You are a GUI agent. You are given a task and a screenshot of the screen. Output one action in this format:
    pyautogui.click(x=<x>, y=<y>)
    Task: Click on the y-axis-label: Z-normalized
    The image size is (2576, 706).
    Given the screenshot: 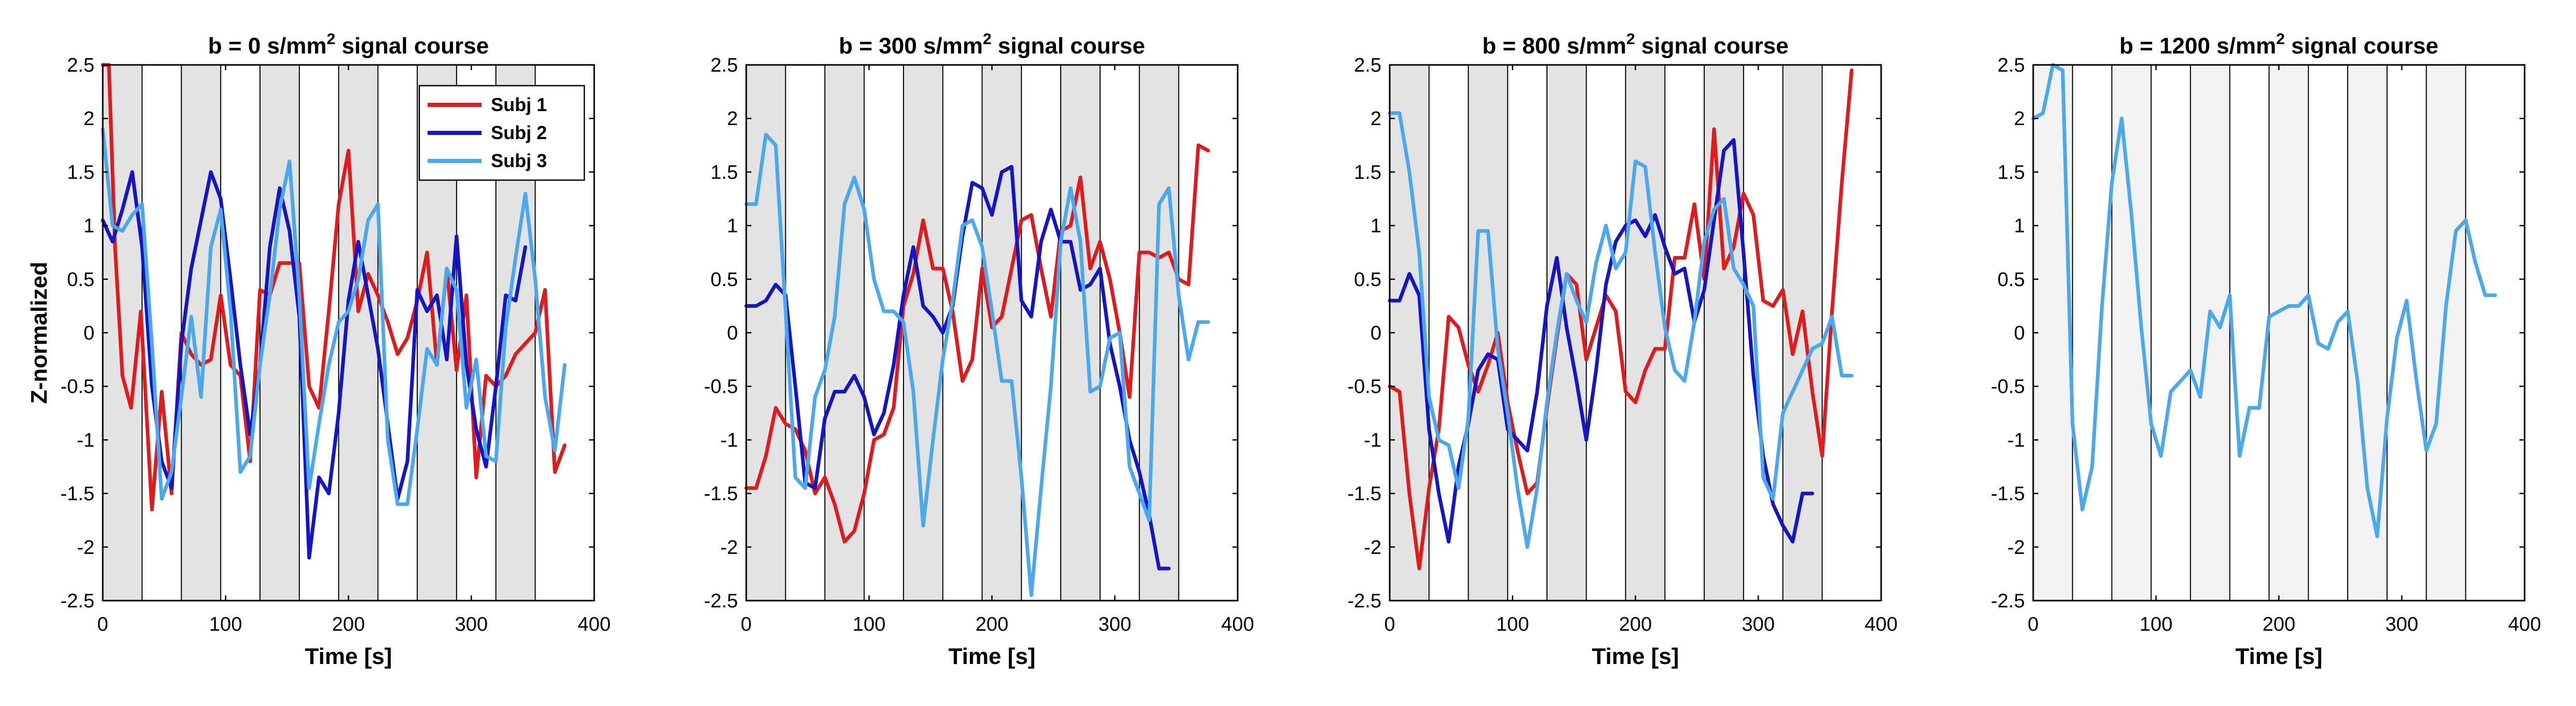 What is the action you would take?
    pyautogui.click(x=39, y=333)
    